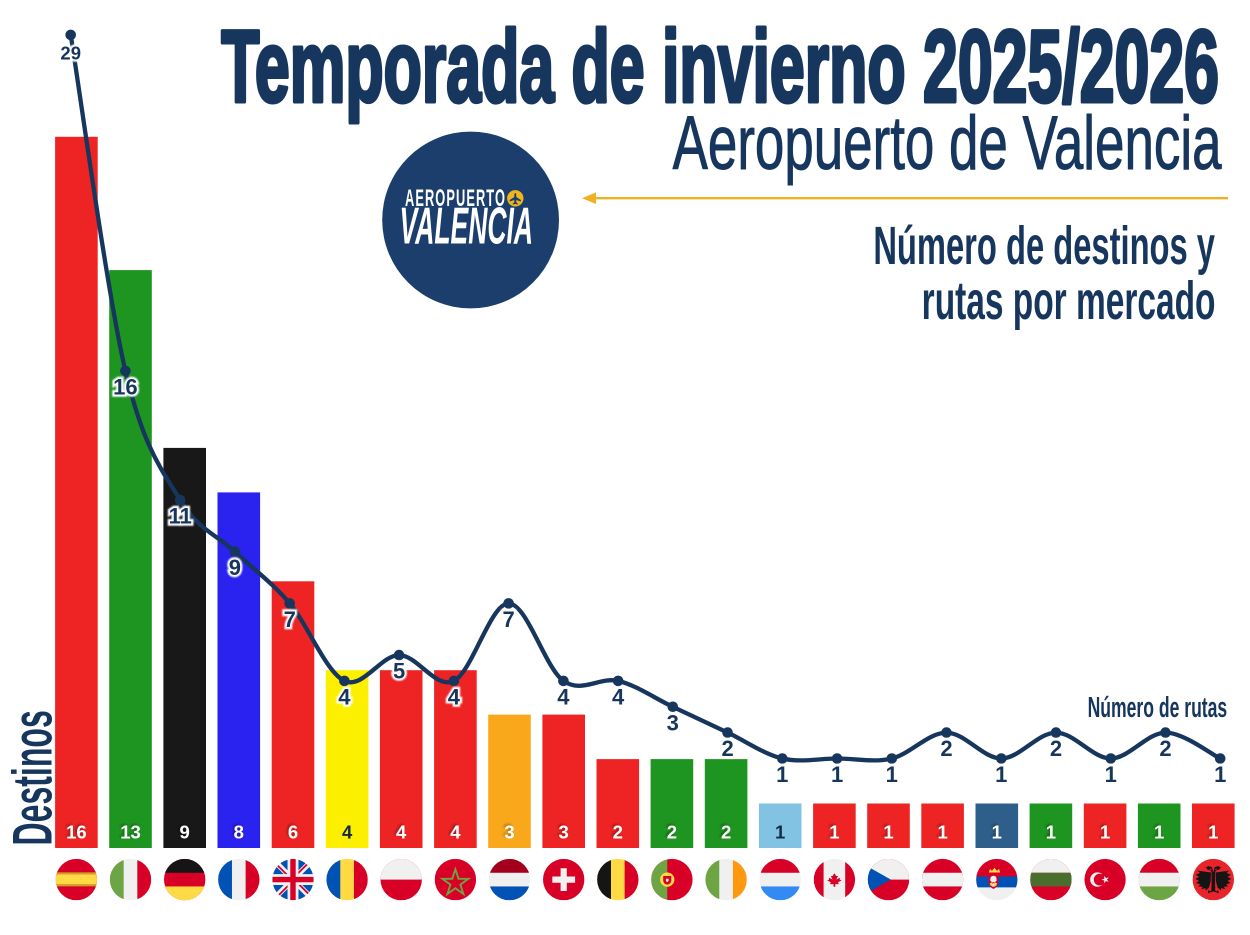 The image size is (1250, 935). Describe the element at coordinates (1044, 246) in the screenshot. I see `svg-text: Número de destinos y` at that location.